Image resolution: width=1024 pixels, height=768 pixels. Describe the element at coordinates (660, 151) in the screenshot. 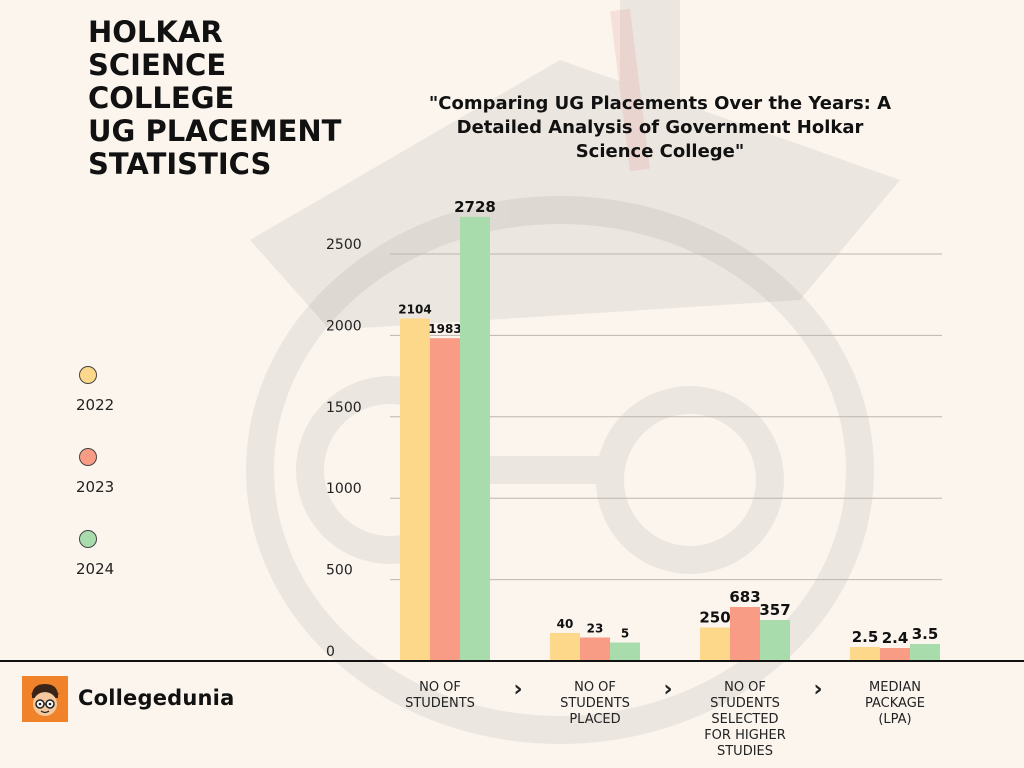

I see `chart-title-line: Science College"` at that location.